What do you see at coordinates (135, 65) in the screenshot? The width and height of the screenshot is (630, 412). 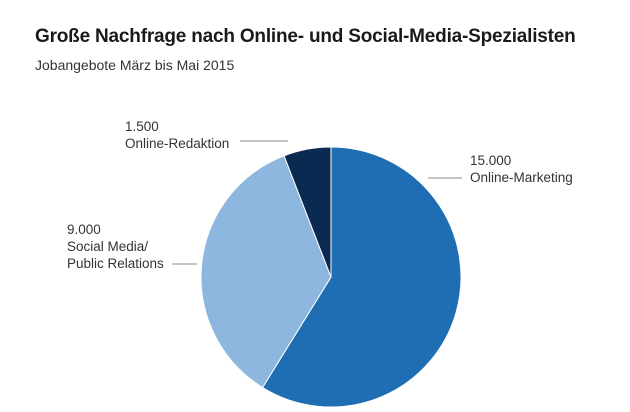 I see `chart-subtitle: Jobangebote März bis Mai 2015` at bounding box center [135, 65].